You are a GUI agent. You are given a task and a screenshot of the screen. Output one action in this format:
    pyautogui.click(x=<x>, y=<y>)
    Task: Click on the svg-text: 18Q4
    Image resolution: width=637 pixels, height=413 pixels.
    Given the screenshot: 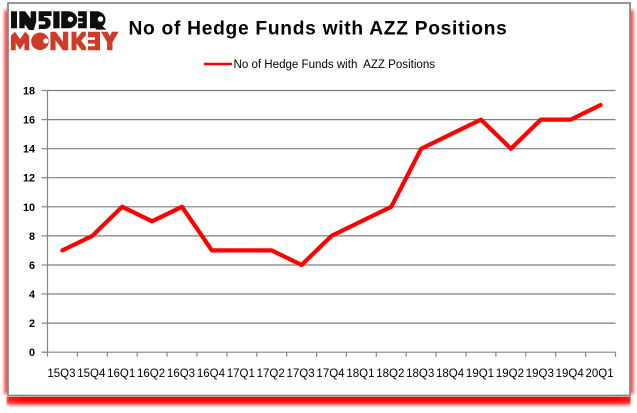 What is the action you would take?
    pyautogui.click(x=450, y=374)
    